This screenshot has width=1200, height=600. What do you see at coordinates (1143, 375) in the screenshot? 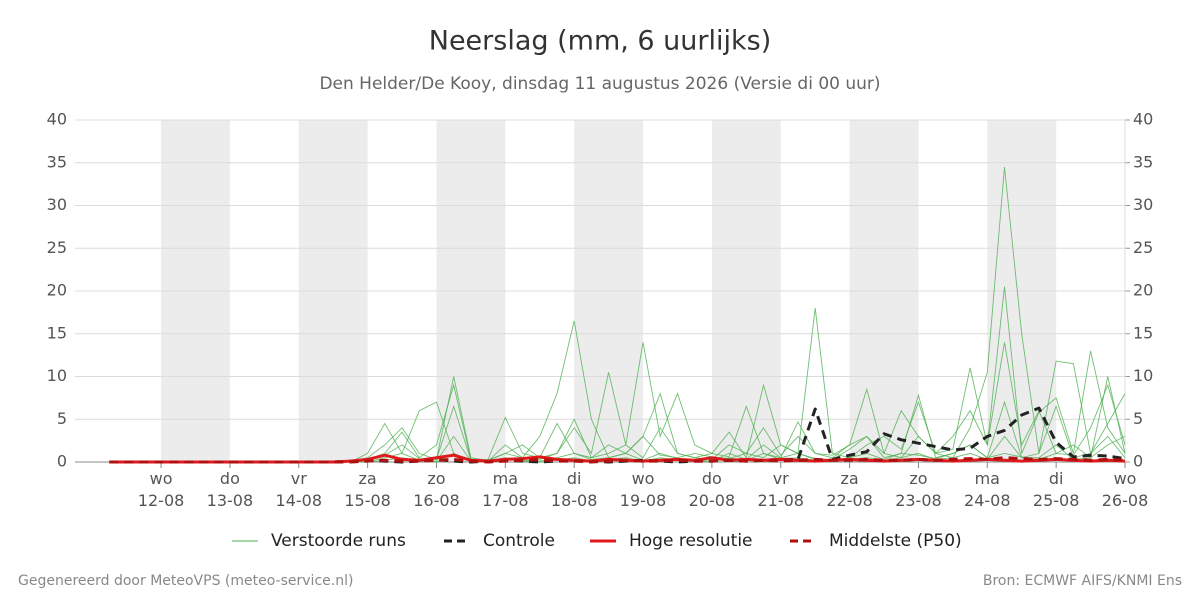
I see `y2-tick-label: 10` at bounding box center [1143, 375].